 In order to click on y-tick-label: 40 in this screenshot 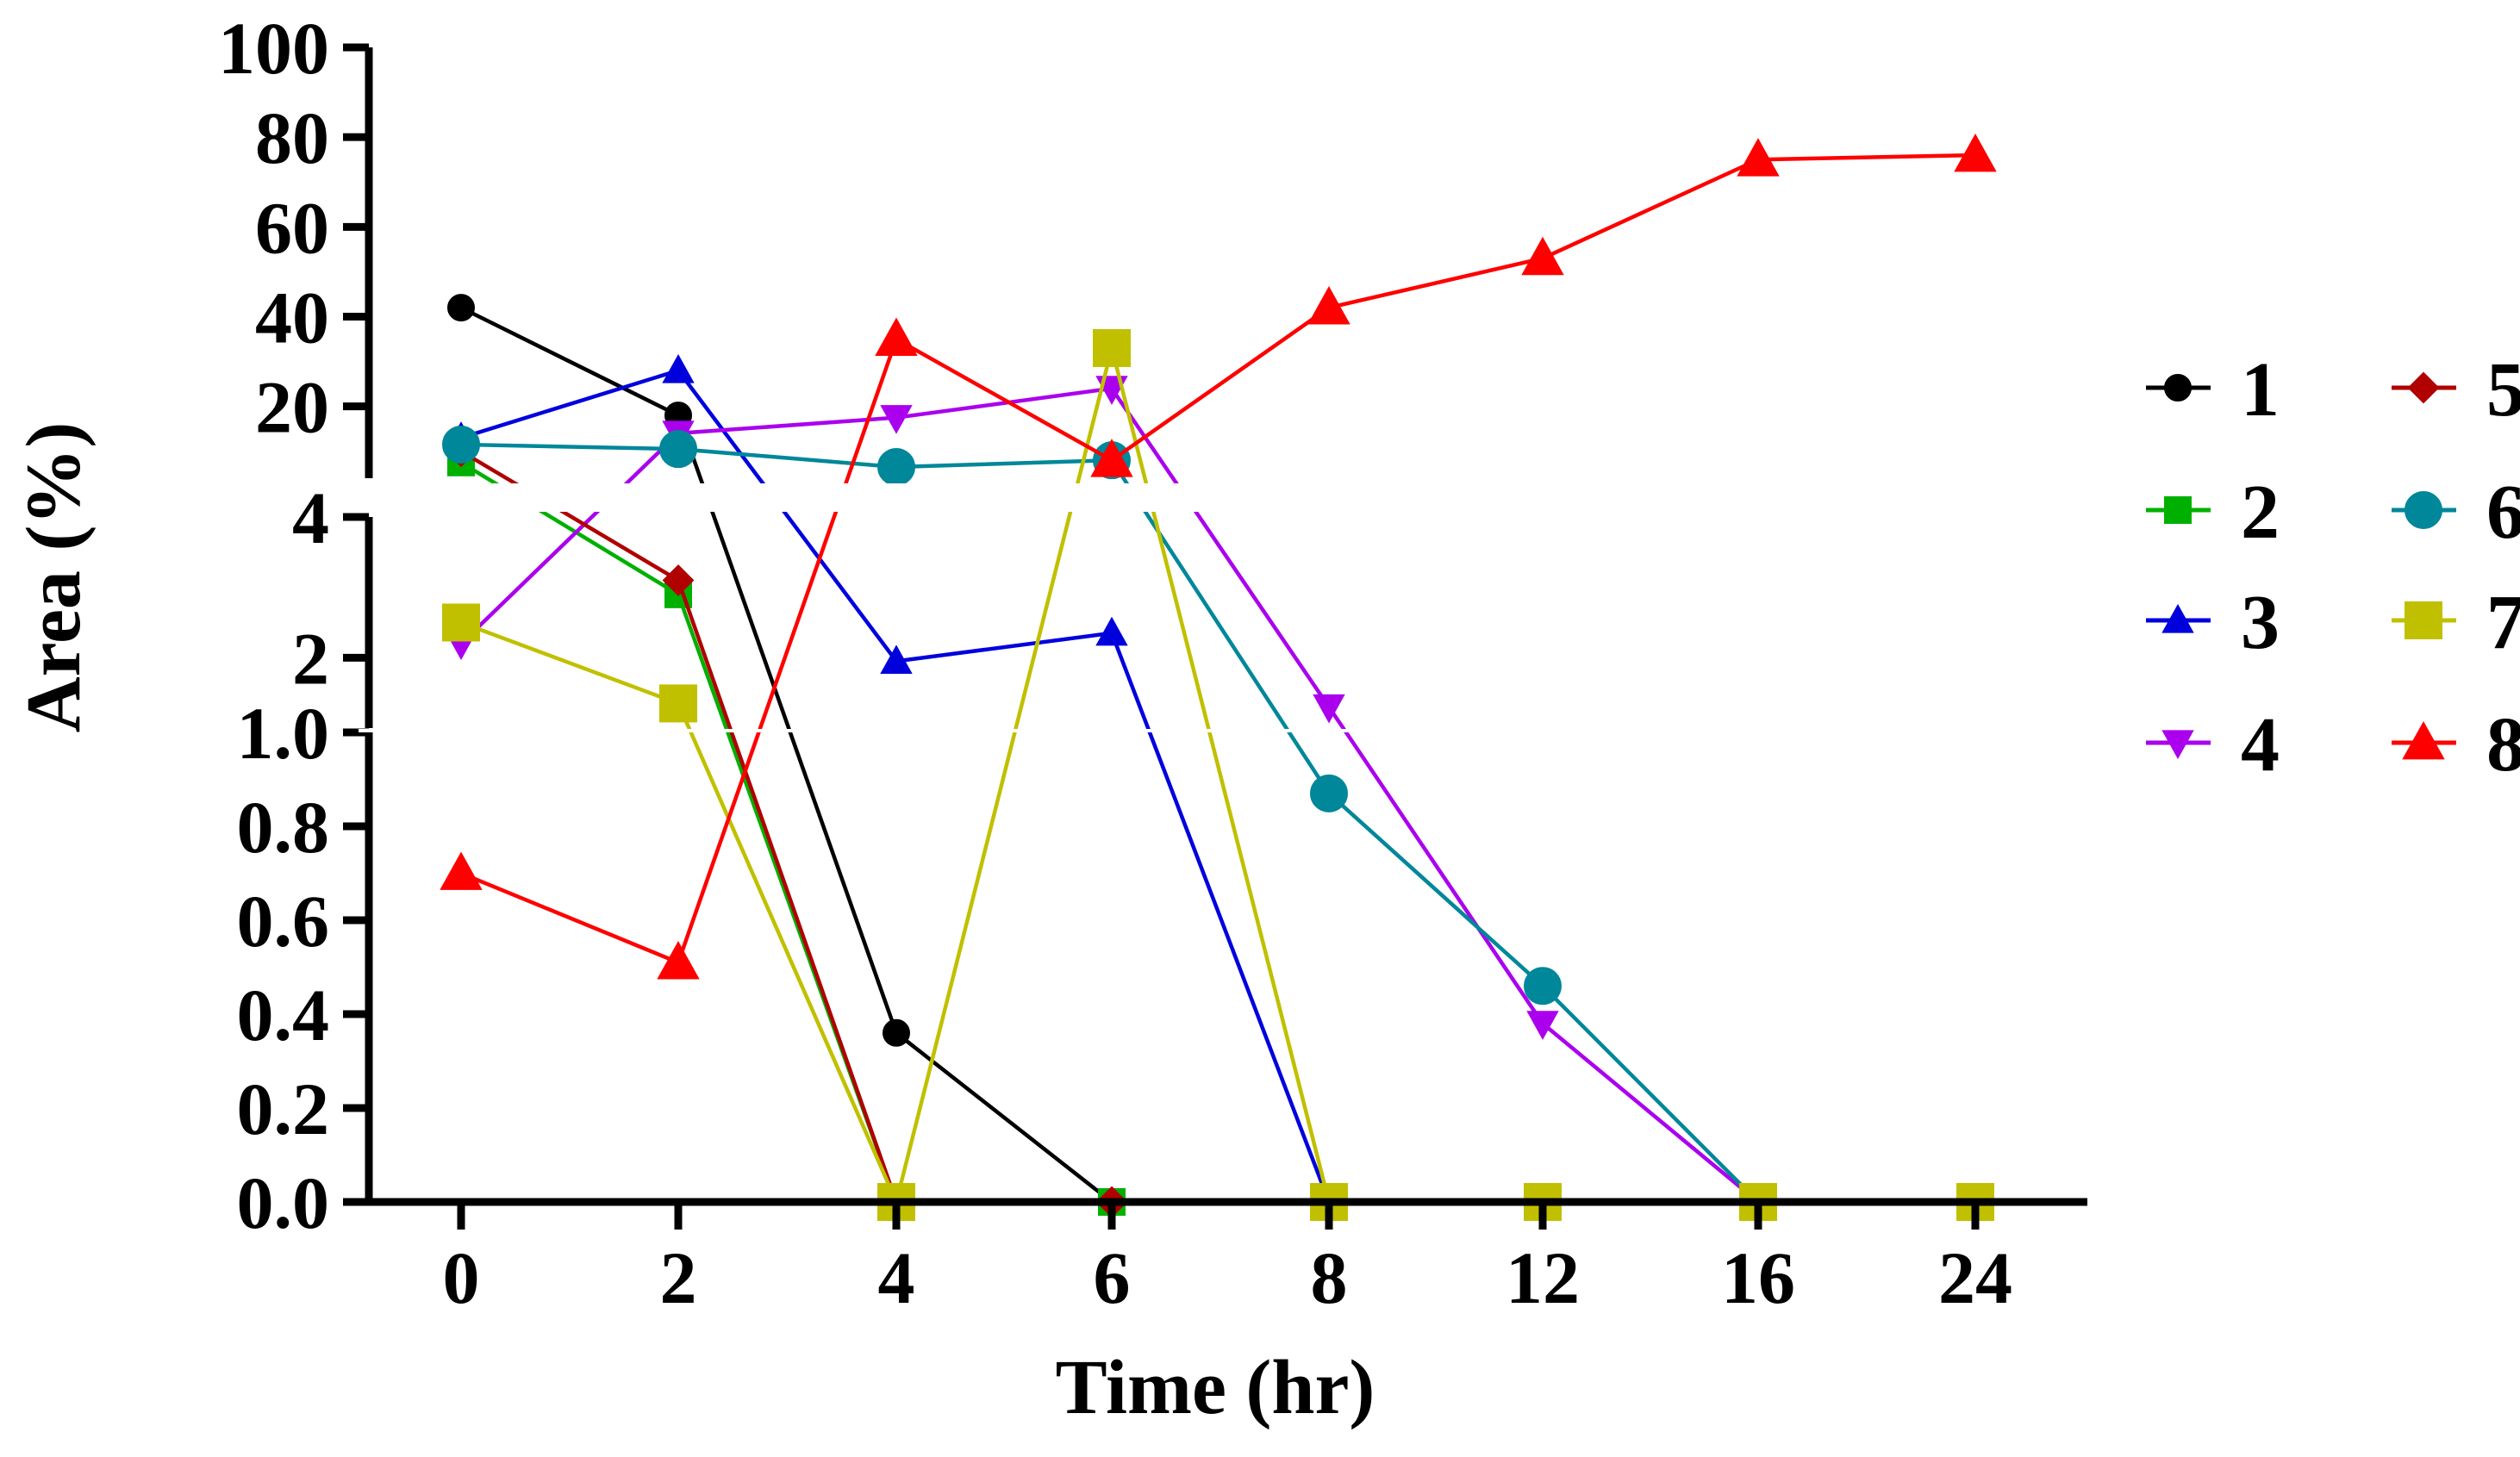, I will do `click(292, 318)`.